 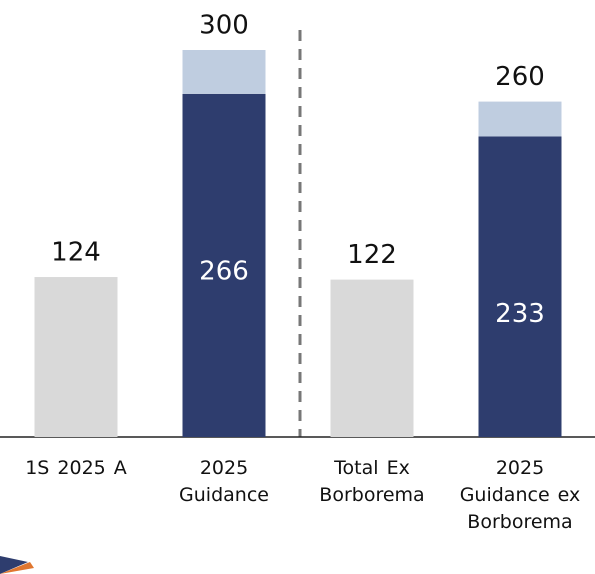 I want to click on x-tick-label: 2025 Guidance, so click(x=224, y=481).